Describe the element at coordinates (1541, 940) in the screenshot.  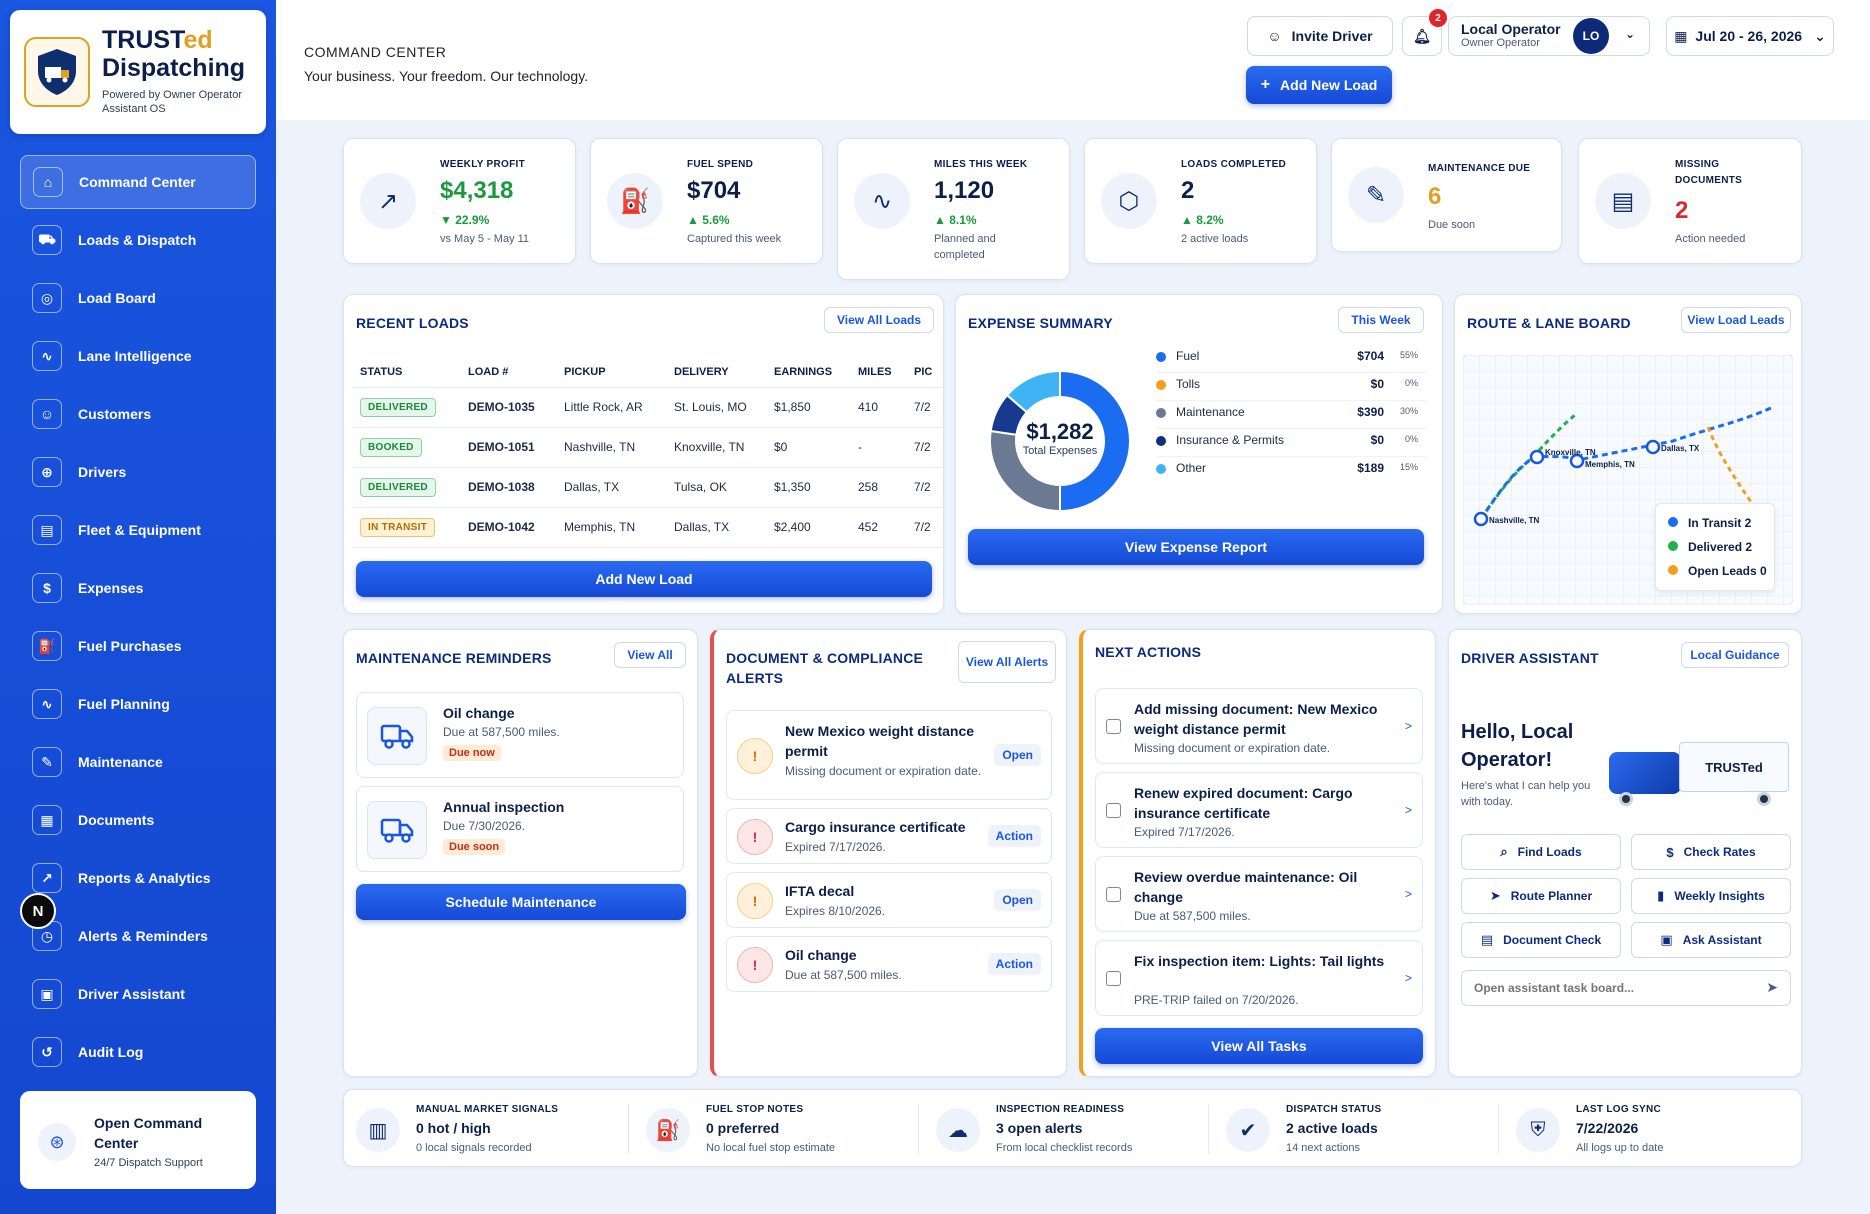
I see `document-check-button: ▤ Document Check` at that location.